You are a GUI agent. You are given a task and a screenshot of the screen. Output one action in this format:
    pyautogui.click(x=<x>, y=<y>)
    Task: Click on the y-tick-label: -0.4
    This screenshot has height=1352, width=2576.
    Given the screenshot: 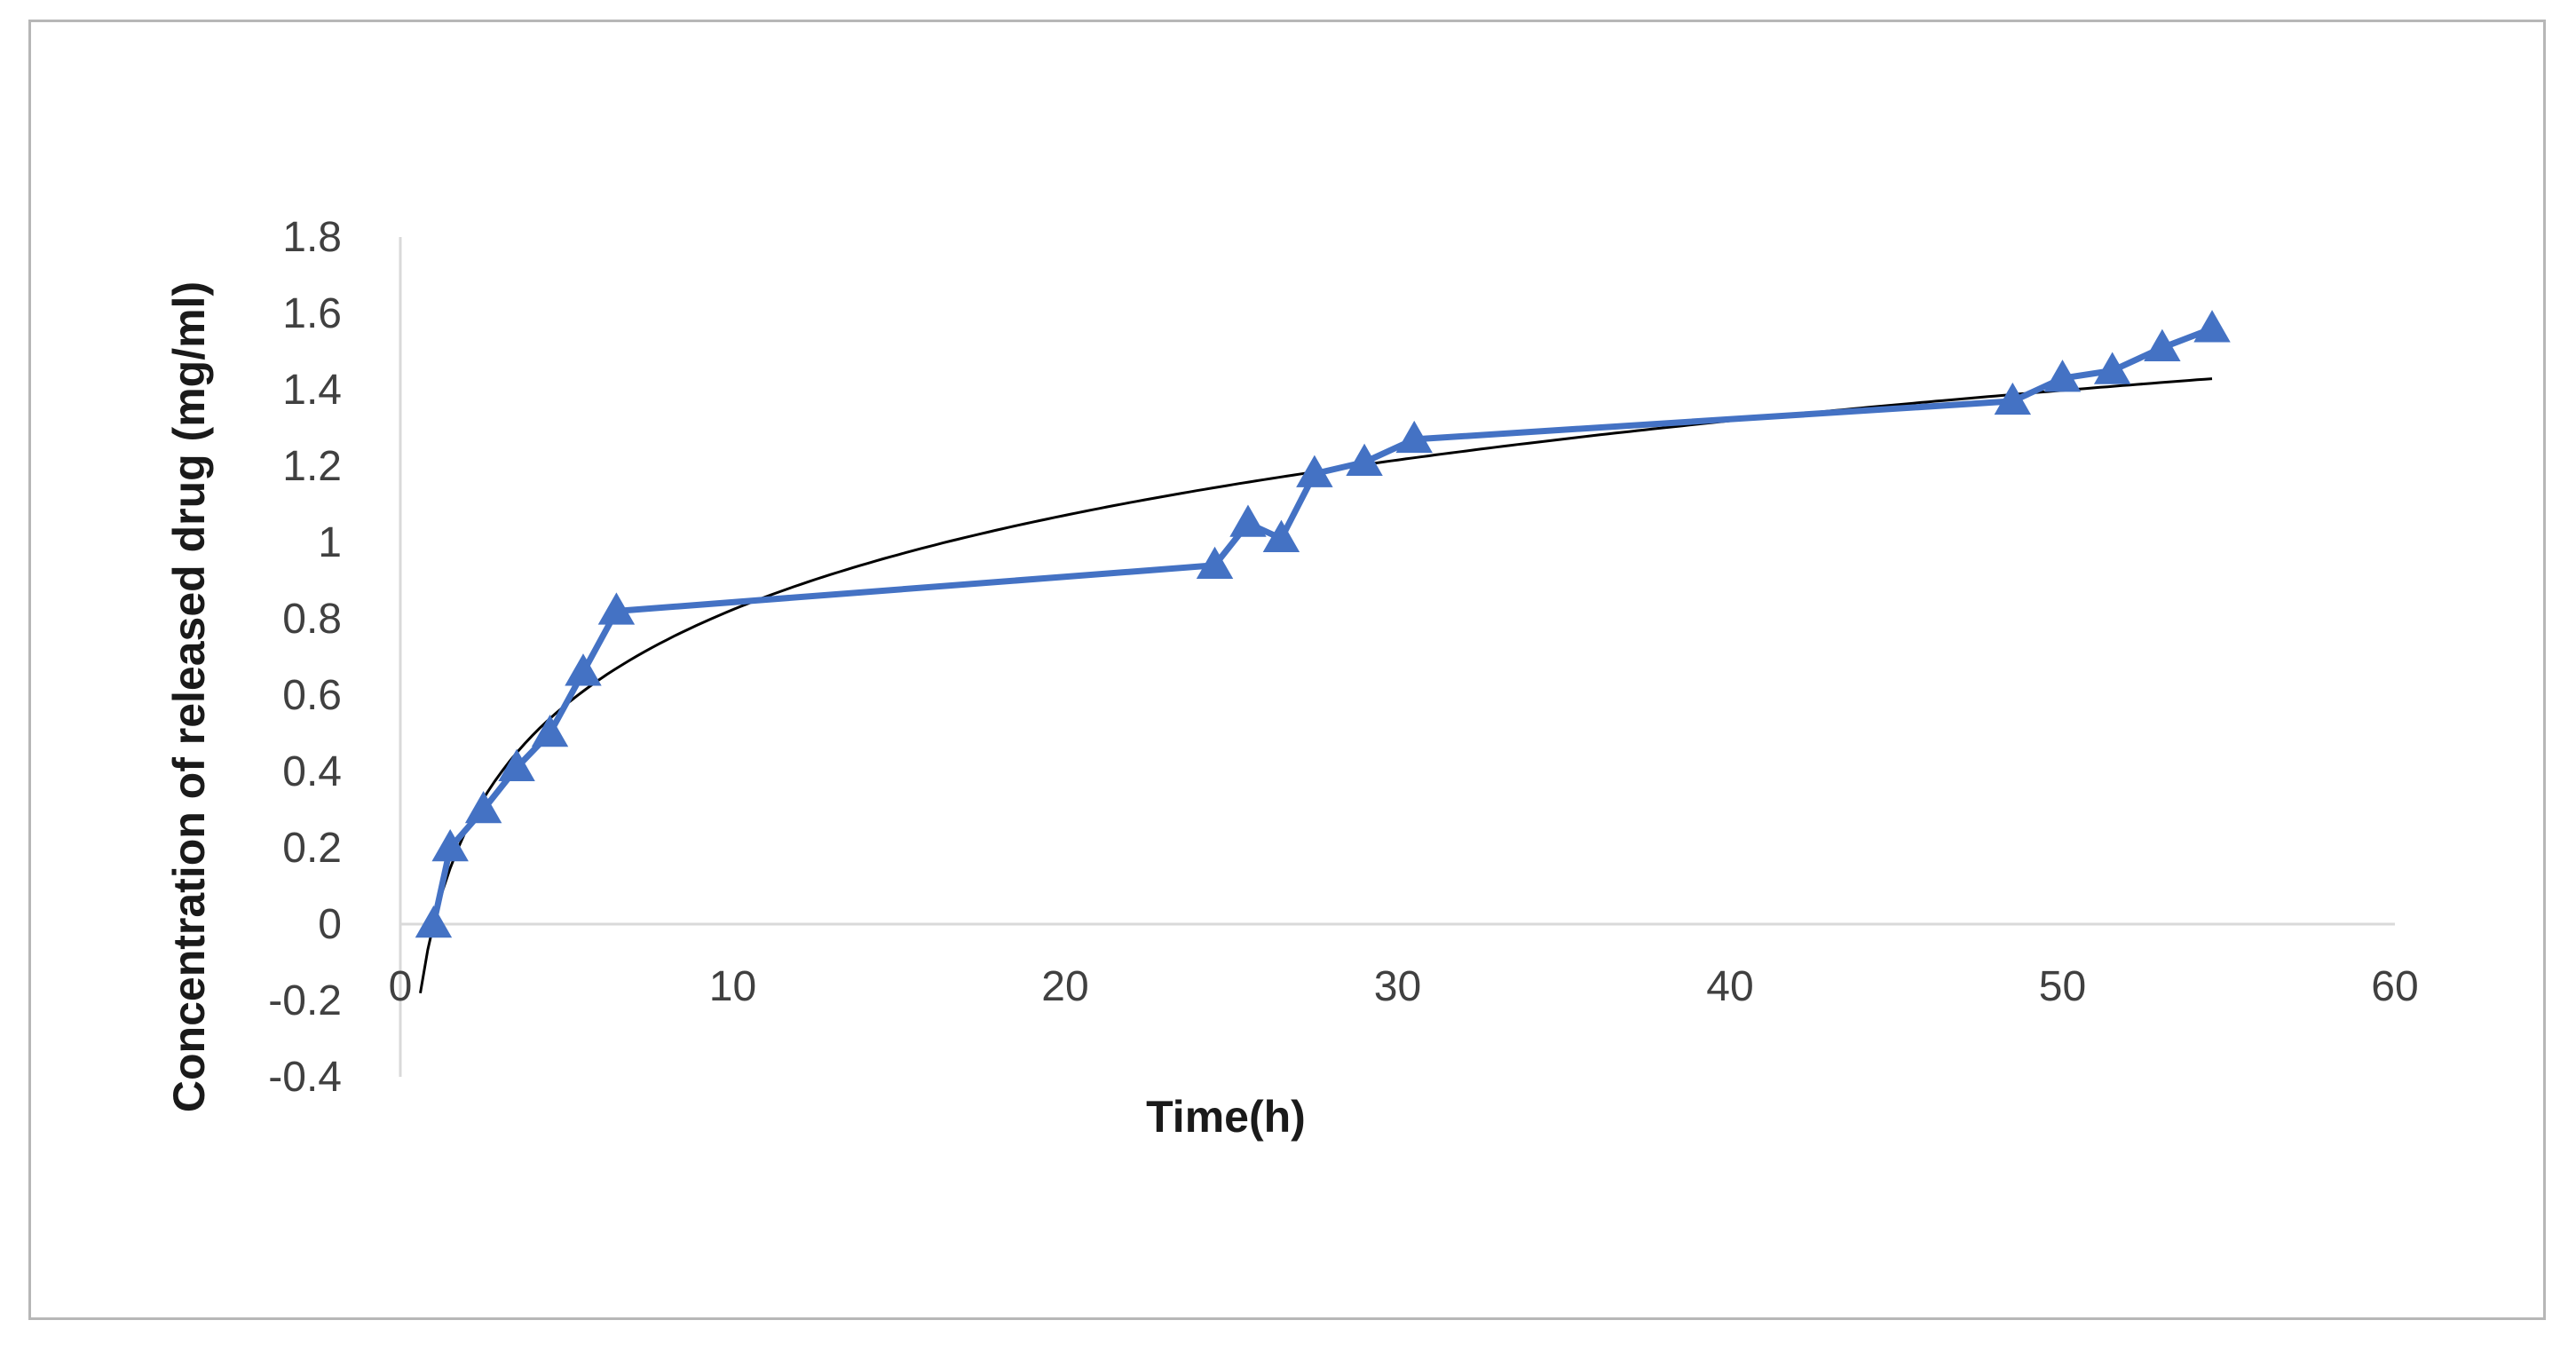 What is the action you would take?
    pyautogui.click(x=305, y=1077)
    